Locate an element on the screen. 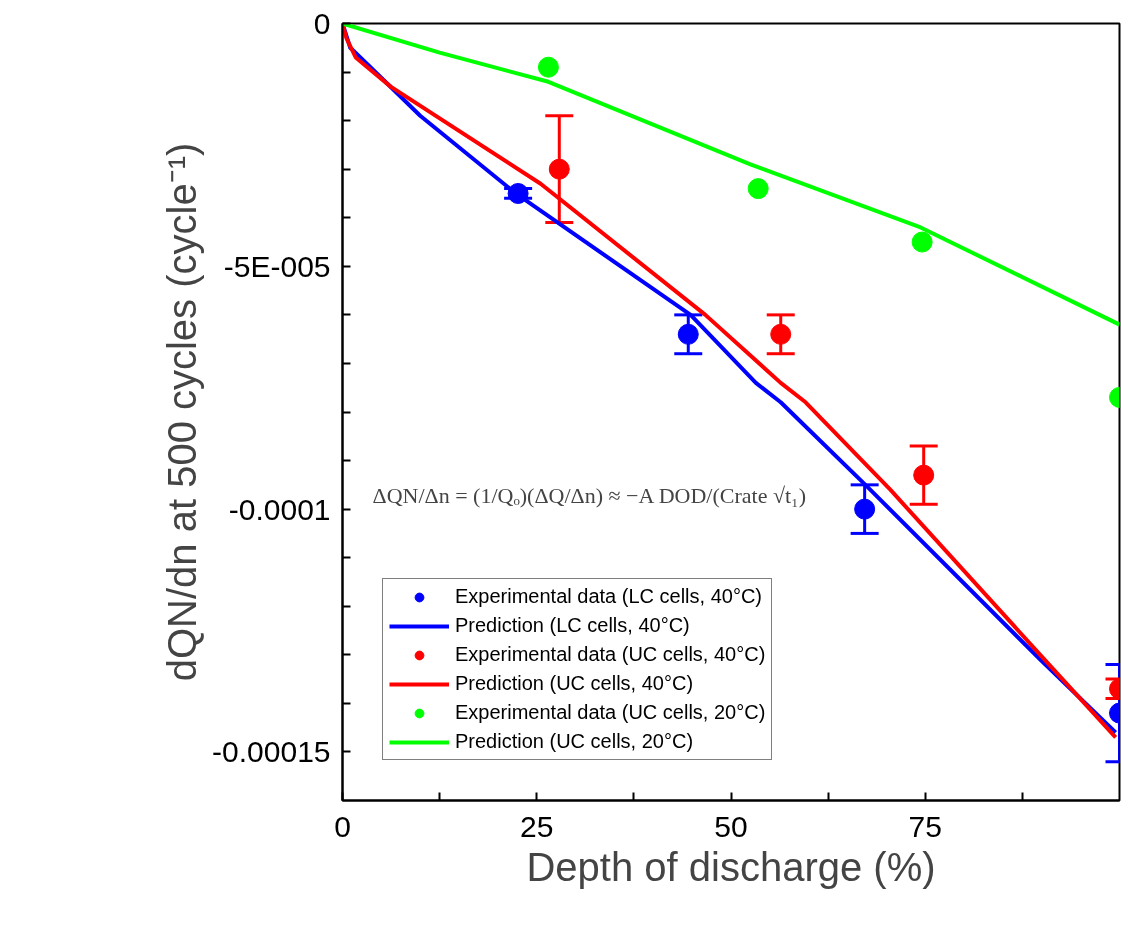 Image resolution: width=1126 pixels, height=939 pixels. x-tick-label: 25 is located at coordinates (537, 826).